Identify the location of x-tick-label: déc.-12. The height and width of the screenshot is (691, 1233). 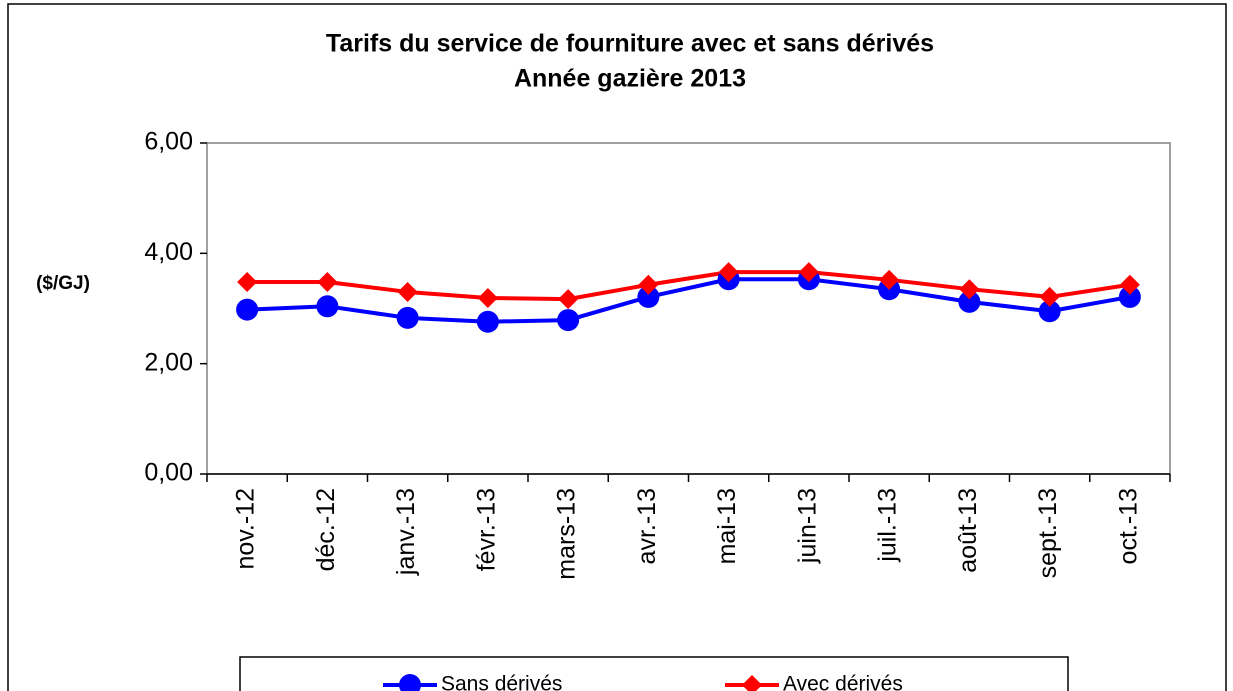
(326, 529).